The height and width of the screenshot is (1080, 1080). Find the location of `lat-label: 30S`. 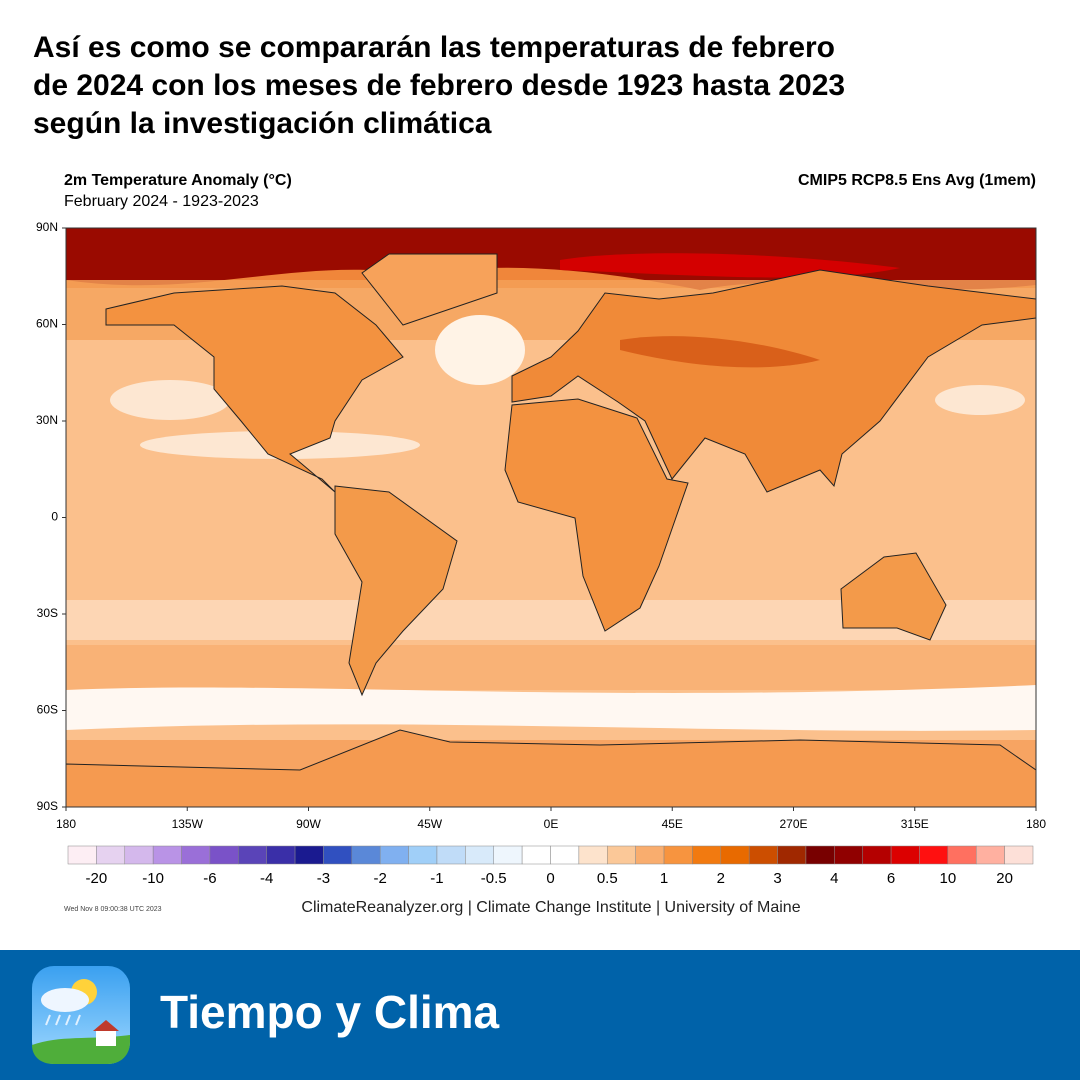

lat-label: 30S is located at coordinates (47, 613).